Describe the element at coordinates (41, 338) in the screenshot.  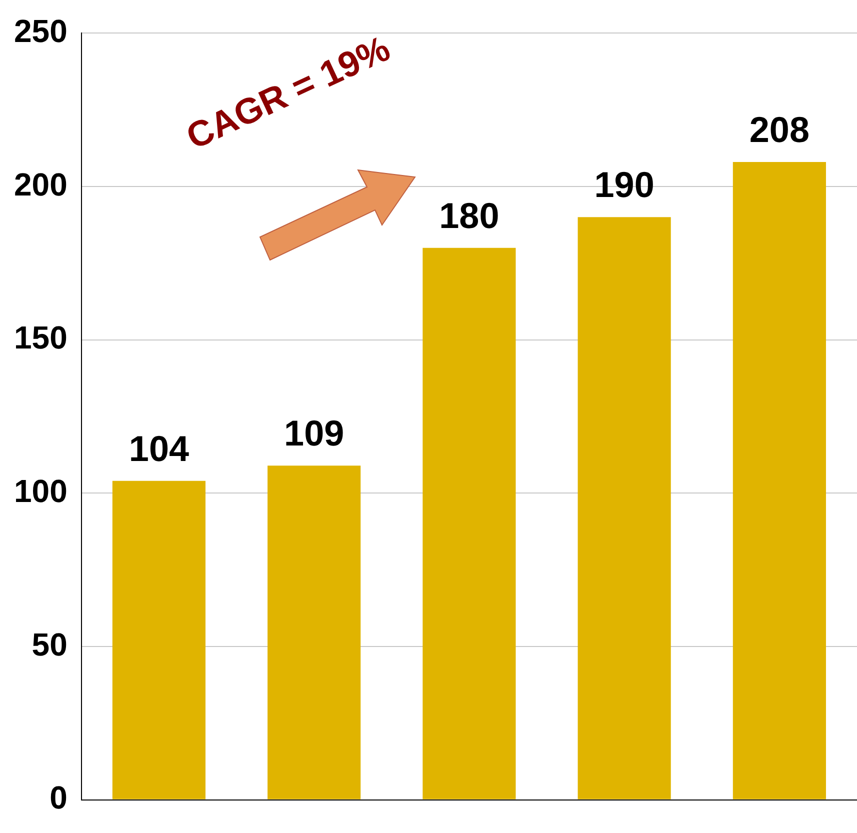
I see `y-tick-label: 150` at that location.